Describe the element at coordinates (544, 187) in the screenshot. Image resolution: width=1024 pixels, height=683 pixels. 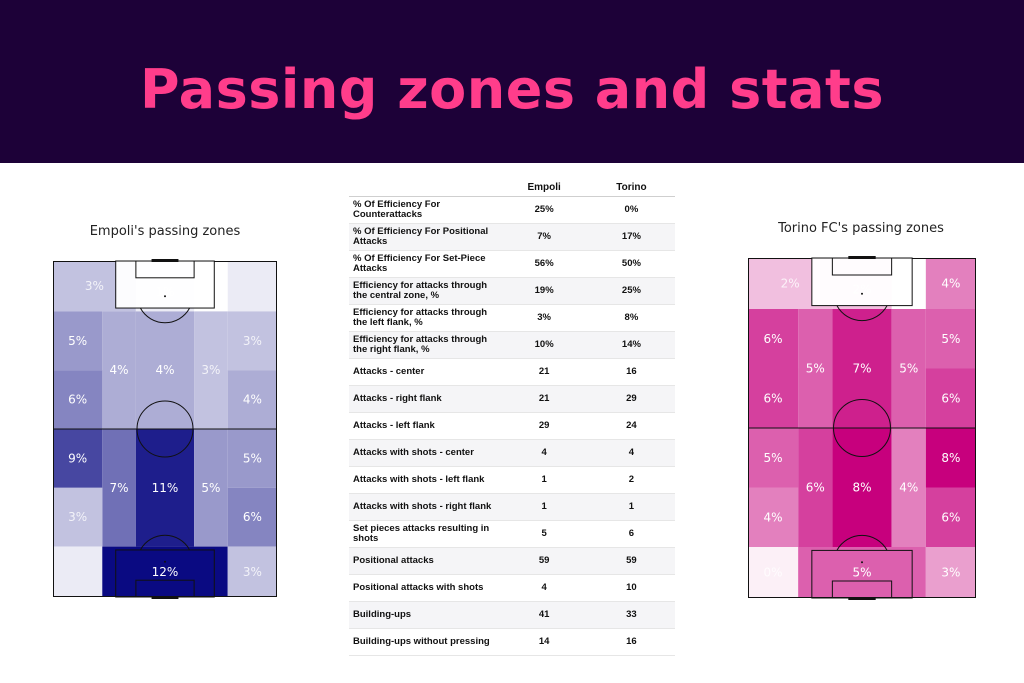
I see `stats-header-empoli: Empoli` at that location.